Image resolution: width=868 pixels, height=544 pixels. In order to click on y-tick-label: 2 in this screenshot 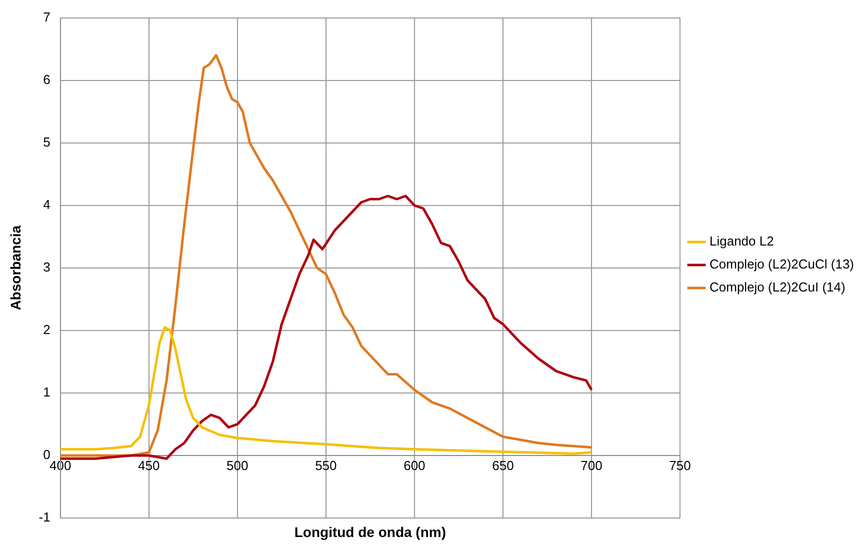, I will do `click(46, 330)`.